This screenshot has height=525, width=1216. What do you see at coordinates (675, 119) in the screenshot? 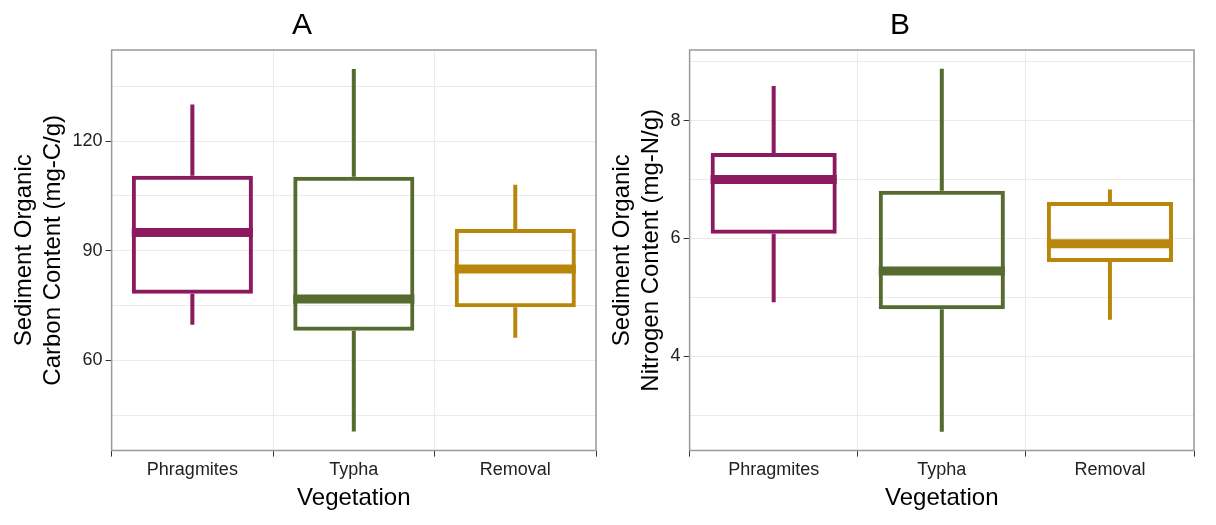
I see `y-tick-label: 8` at bounding box center [675, 119].